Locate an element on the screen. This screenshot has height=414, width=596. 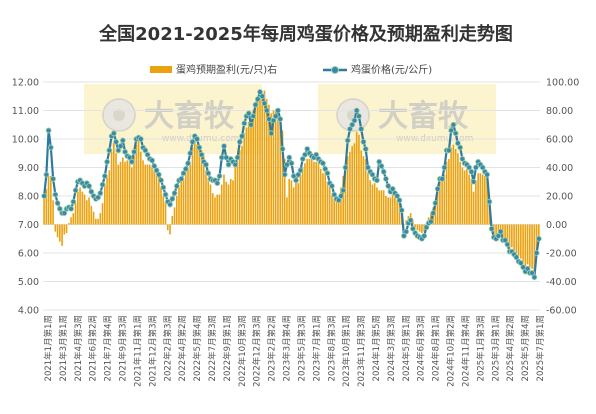
x-tick-label: 2023年8月第3周 is located at coordinates (331, 348).